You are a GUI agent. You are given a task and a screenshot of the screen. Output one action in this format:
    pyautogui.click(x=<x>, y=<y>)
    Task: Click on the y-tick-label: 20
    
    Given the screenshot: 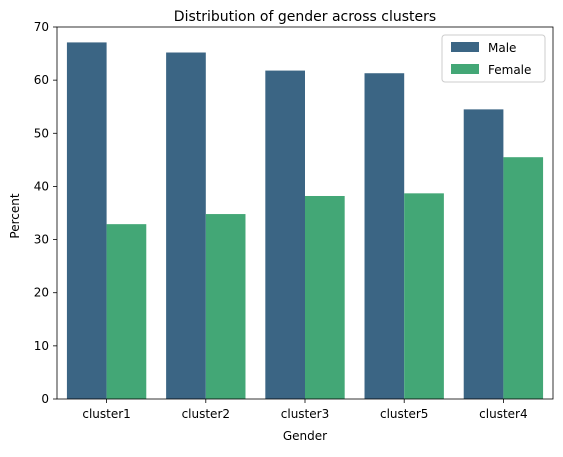 What is the action you would take?
    pyautogui.click(x=41, y=293)
    